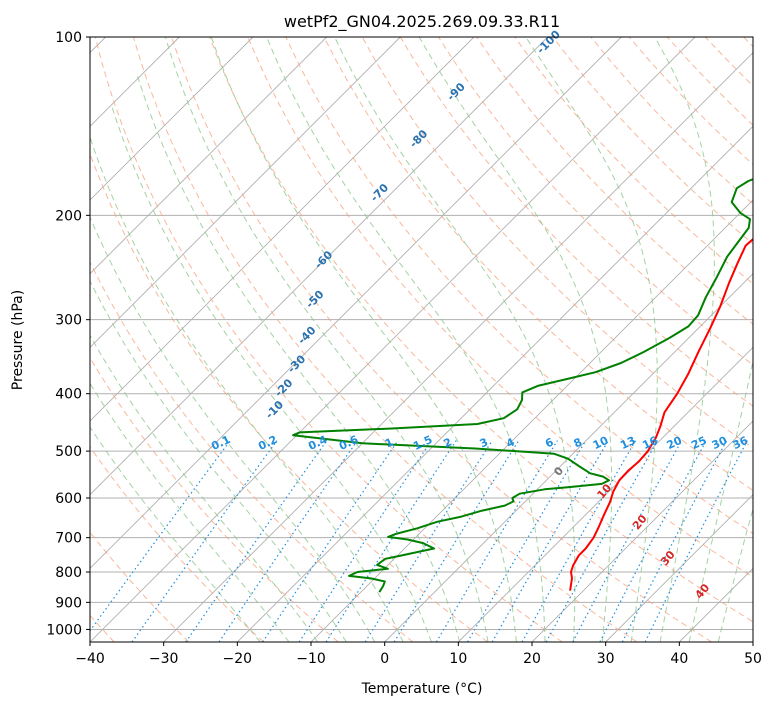 This screenshot has height=708, width=775. What do you see at coordinates (68, 452) in the screenshot?
I see `y-tick-label: 500` at bounding box center [68, 452].